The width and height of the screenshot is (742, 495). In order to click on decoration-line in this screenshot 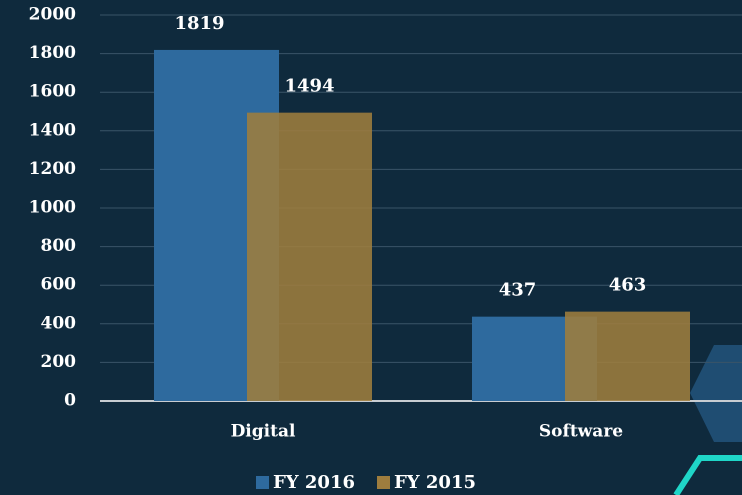, I will do `click(707, 475)`.